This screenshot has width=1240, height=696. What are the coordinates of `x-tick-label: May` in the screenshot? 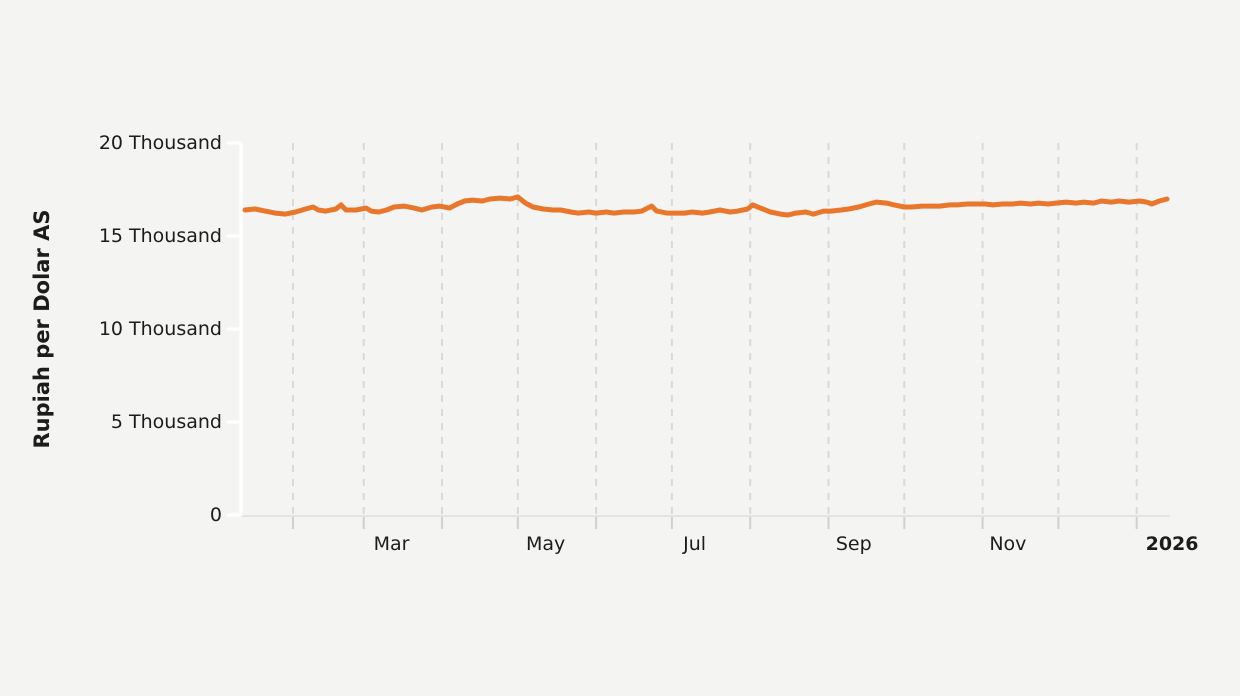 It's located at (545, 544).